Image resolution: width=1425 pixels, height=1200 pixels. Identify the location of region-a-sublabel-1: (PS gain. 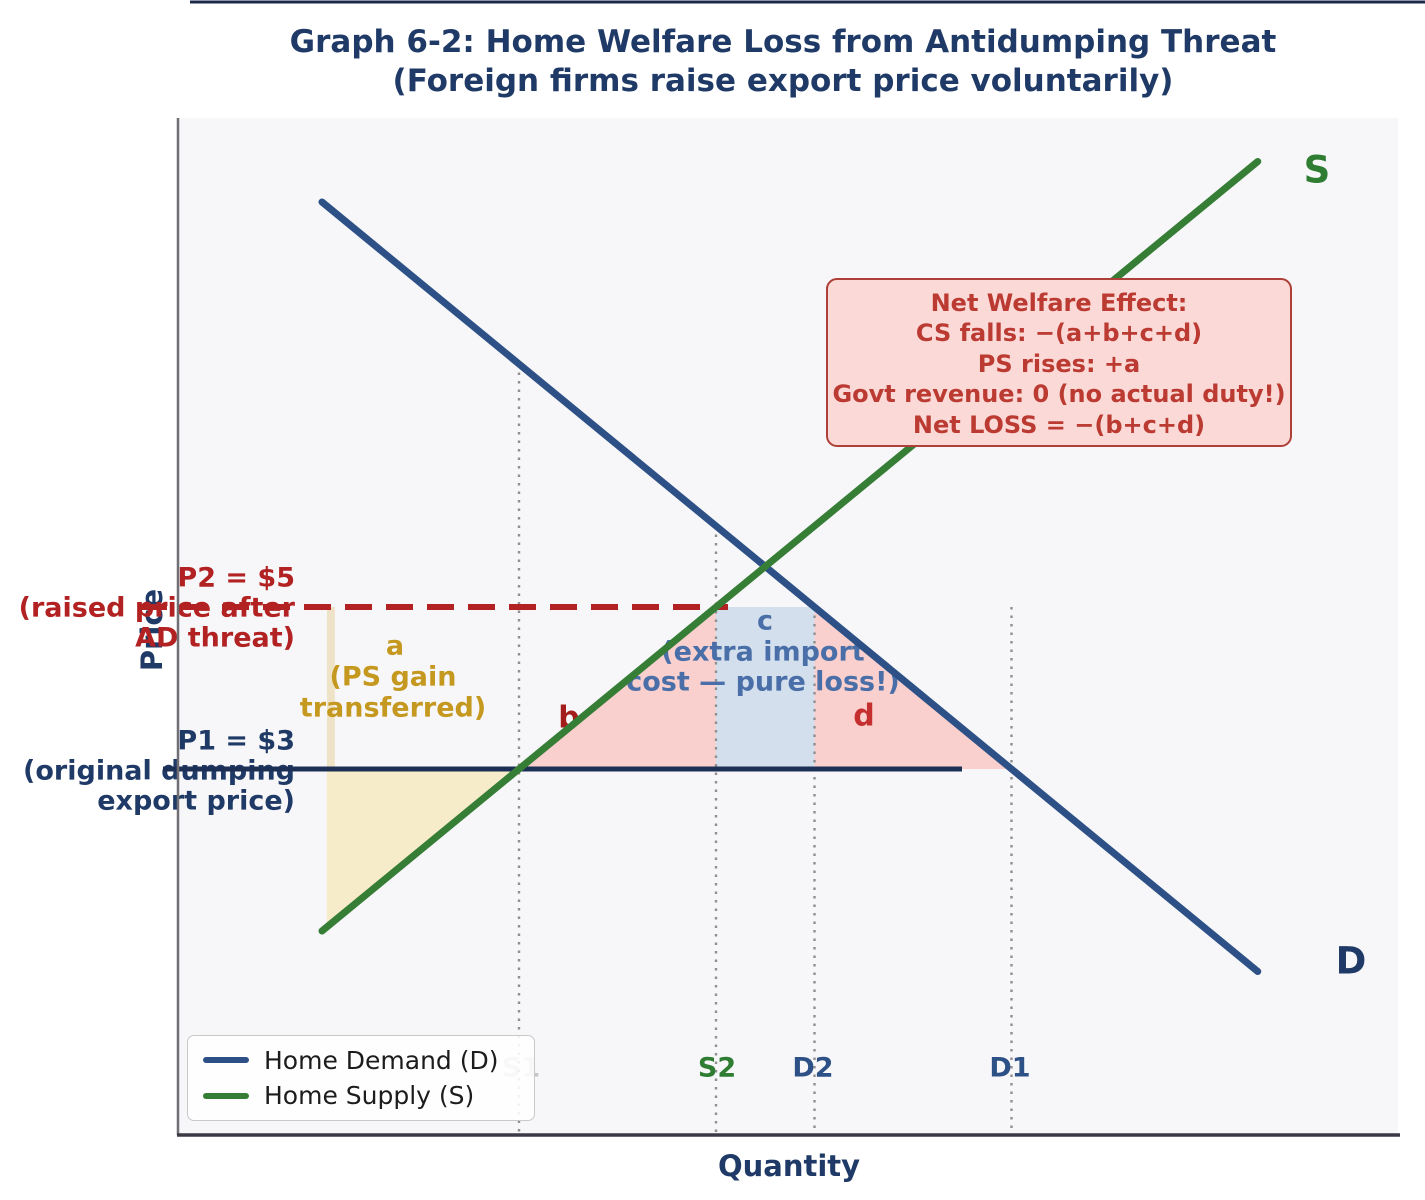
(393, 677).